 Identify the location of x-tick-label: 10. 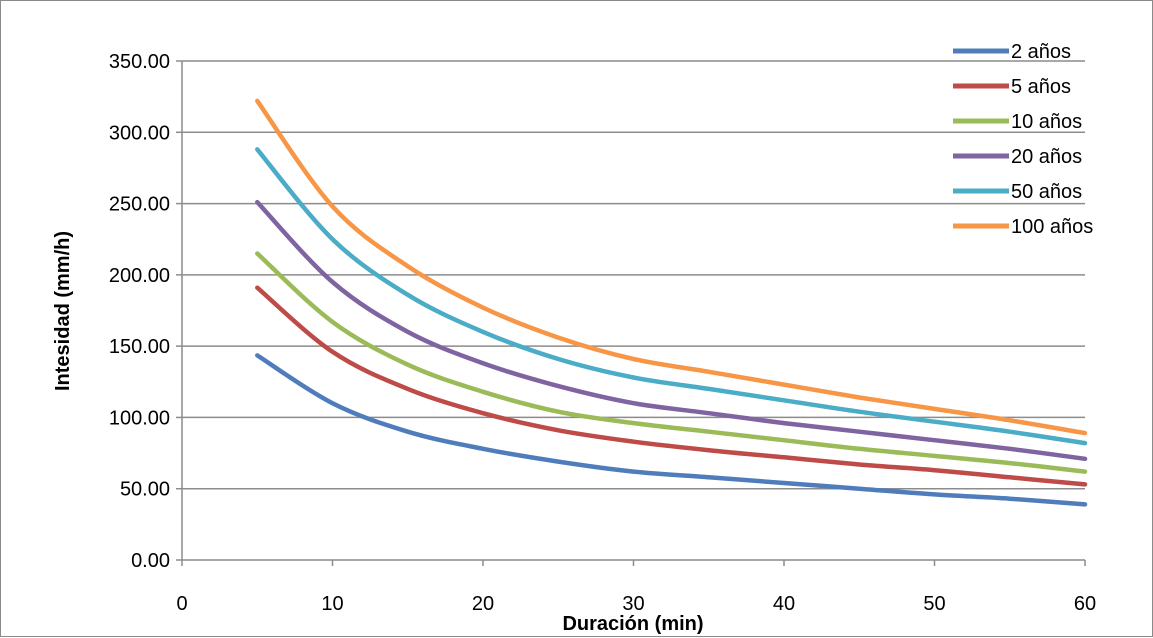
(332, 604).